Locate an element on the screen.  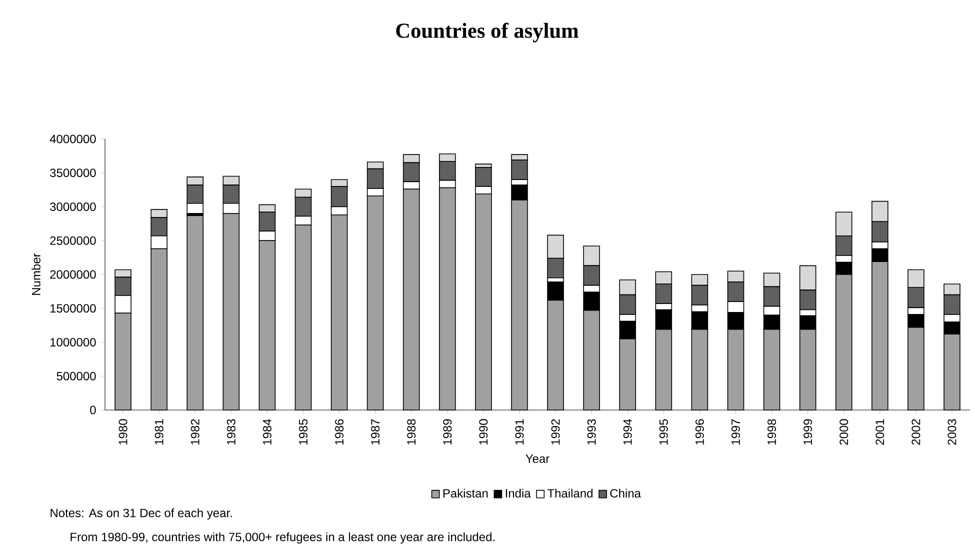
y-tick-label: 500000 is located at coordinates (76, 376).